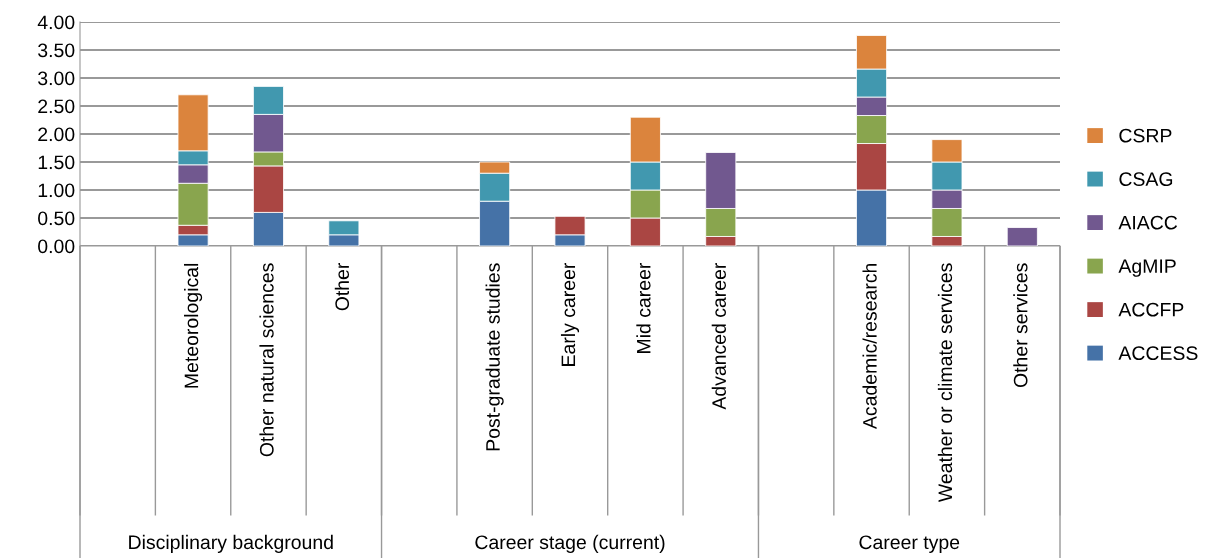  Describe the element at coordinates (1158, 353) in the screenshot. I see `legend-label: ACCESS` at that location.